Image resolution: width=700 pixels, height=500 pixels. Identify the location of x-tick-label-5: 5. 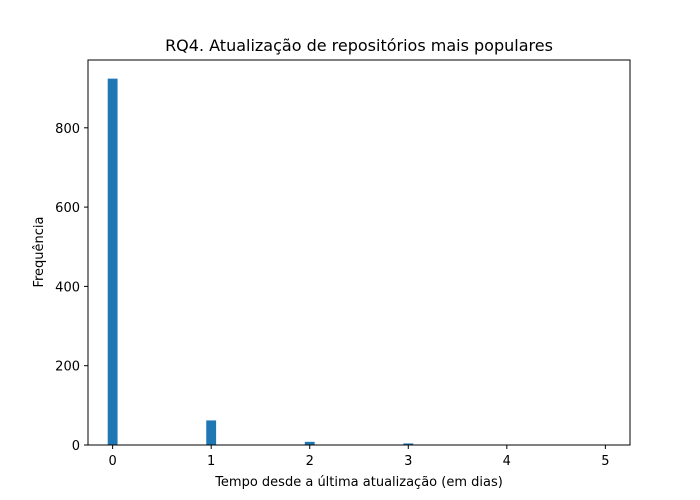
(605, 461).